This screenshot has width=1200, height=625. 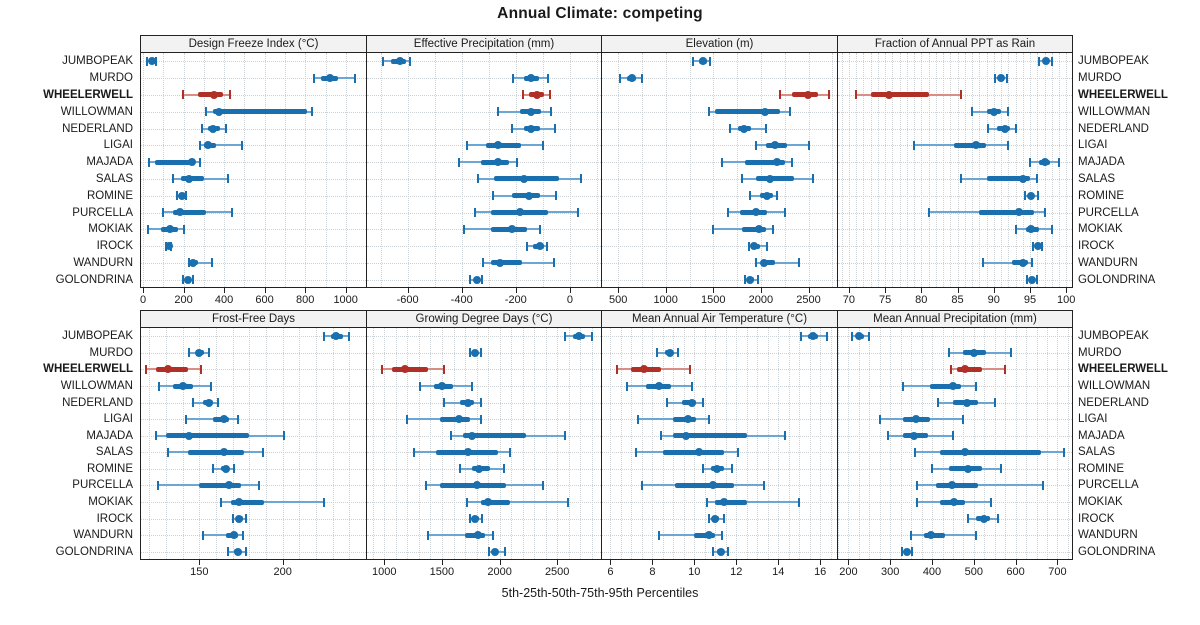 What do you see at coordinates (1100, 78) in the screenshot?
I see `site-label-right: MURDO` at bounding box center [1100, 78].